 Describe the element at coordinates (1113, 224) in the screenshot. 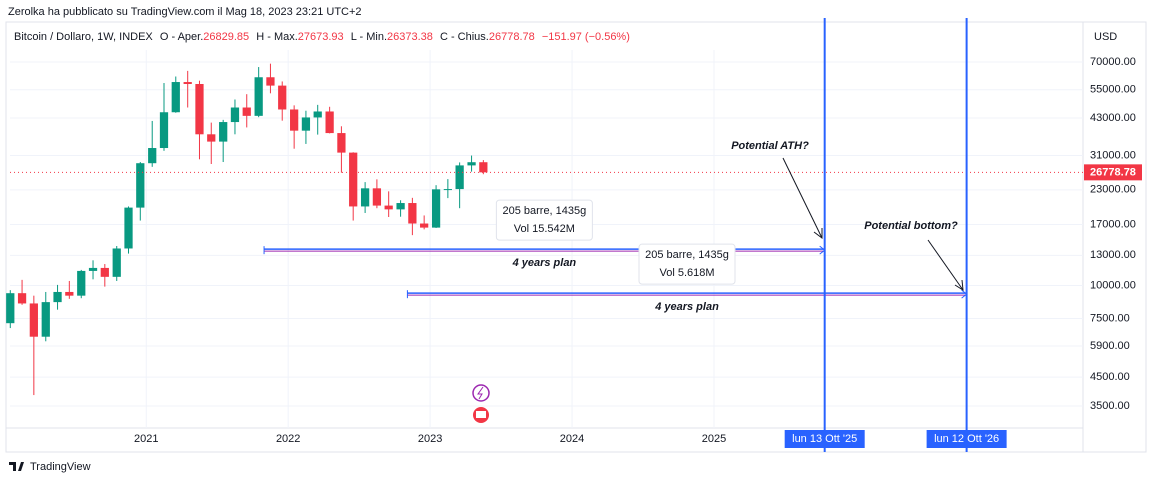

I see `y-tick-label: 17000.00` at that location.